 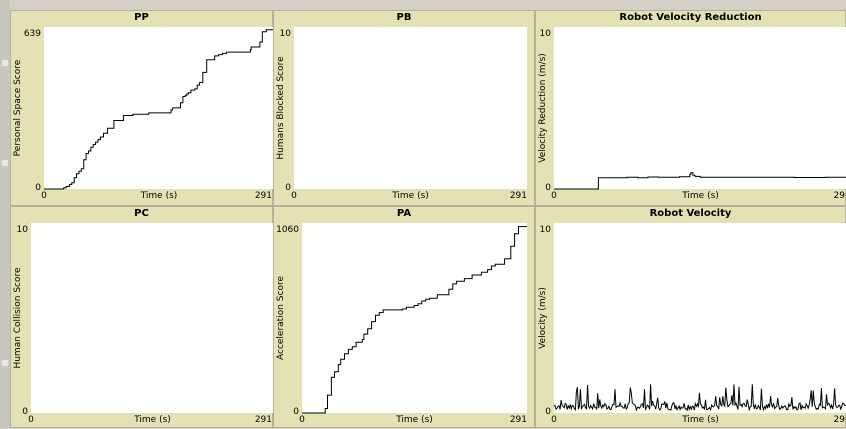 I want to click on y-axis-label: Humans Blocked Score, so click(x=281, y=108).